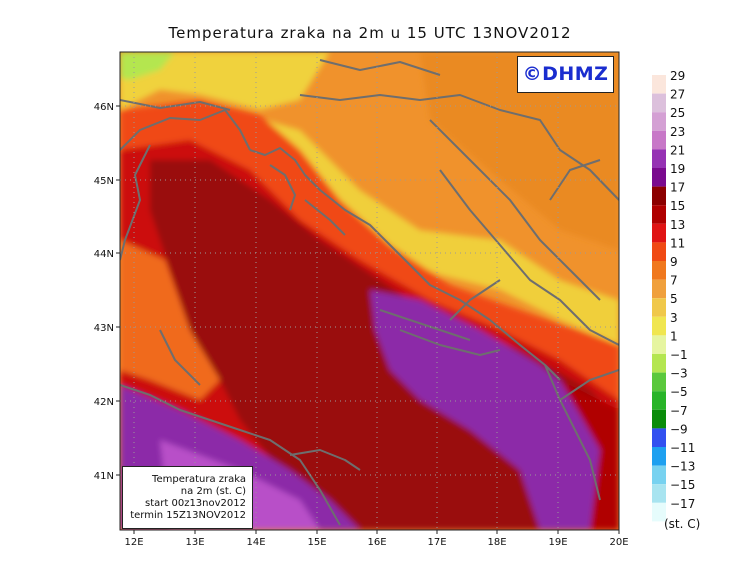  What do you see at coordinates (682, 448) in the screenshot?
I see `colorbar-label: −11` at bounding box center [682, 448].